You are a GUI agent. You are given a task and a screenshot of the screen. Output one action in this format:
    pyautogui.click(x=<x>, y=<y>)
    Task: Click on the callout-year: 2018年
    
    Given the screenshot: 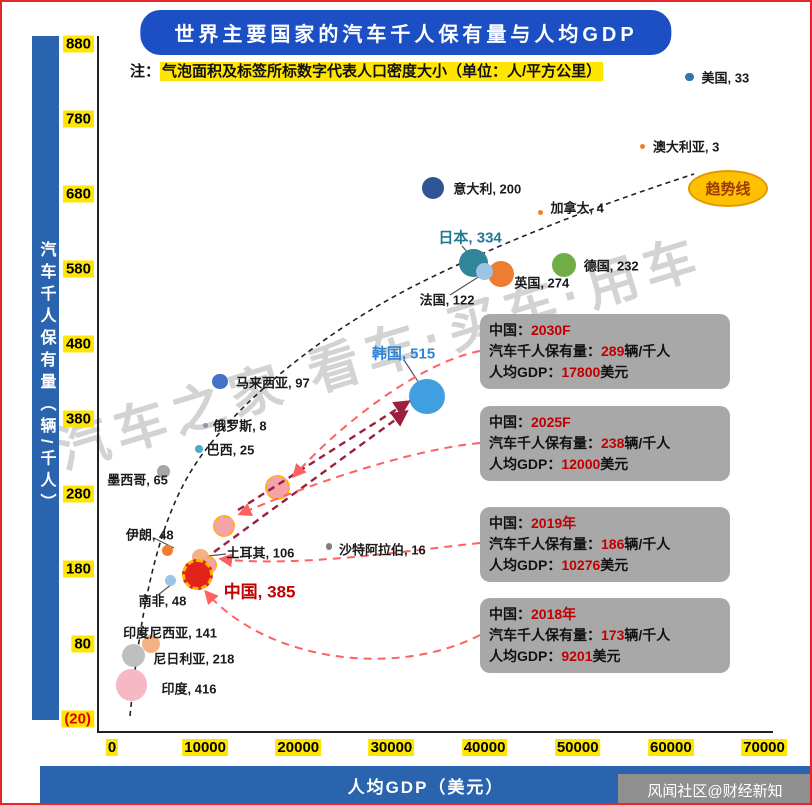 What is the action you would take?
    pyautogui.click(x=554, y=614)
    